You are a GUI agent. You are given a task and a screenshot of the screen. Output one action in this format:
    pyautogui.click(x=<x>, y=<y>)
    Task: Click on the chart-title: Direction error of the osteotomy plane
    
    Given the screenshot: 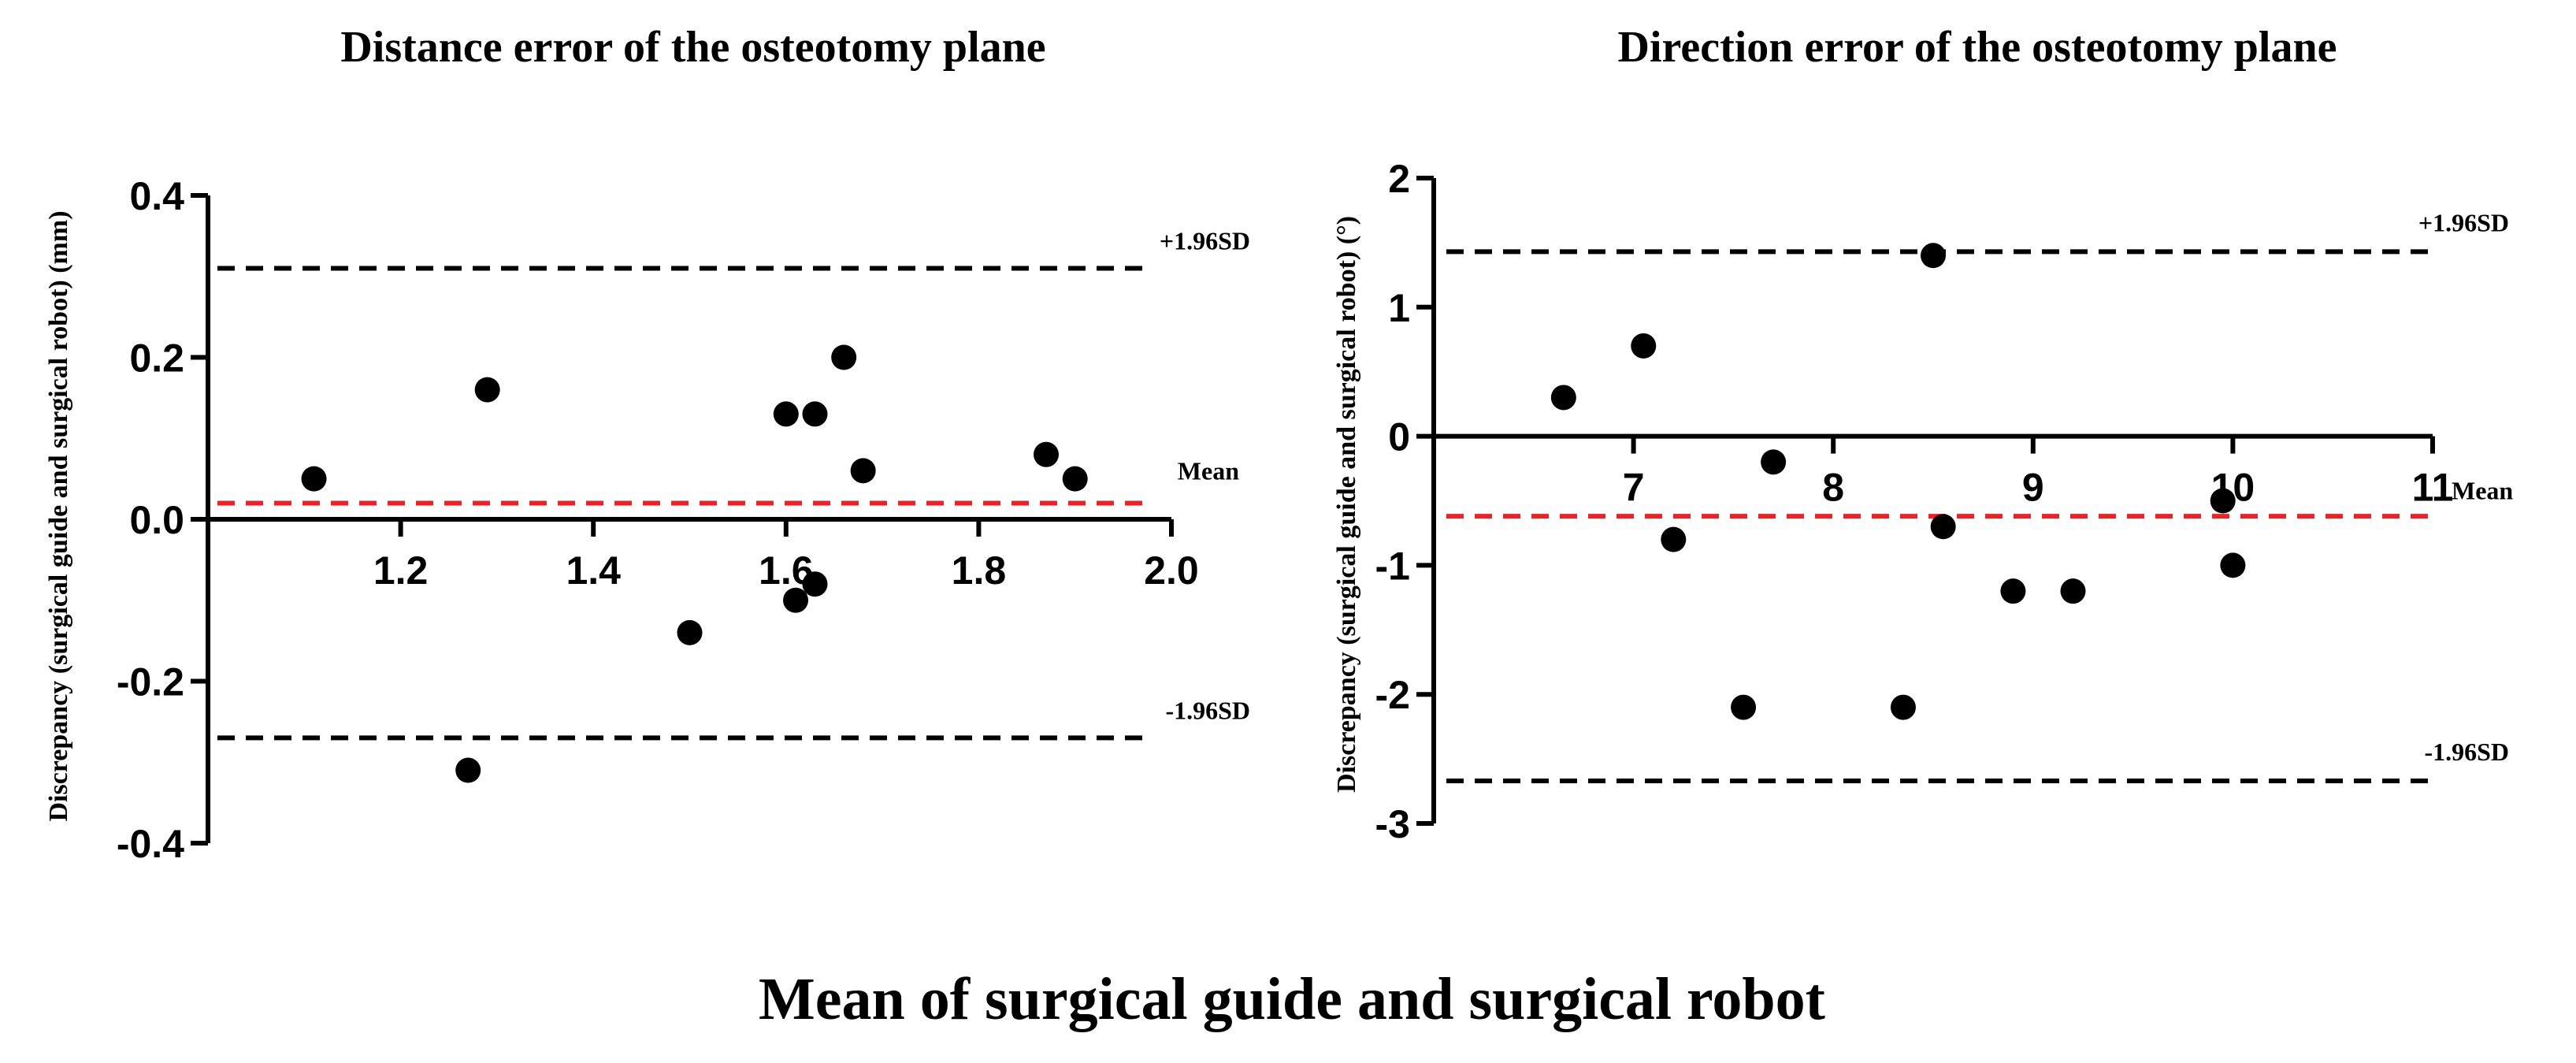 What is the action you would take?
    pyautogui.click(x=1977, y=47)
    